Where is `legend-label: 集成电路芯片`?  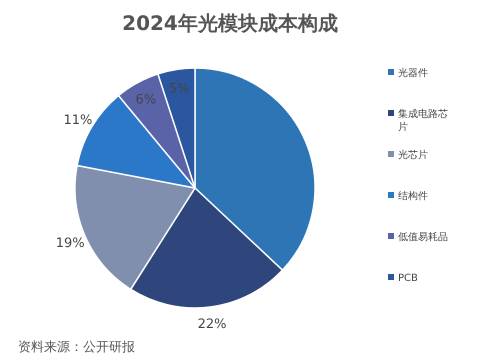
legend-label: 集成电路芯片 is located at coordinates (423, 120).